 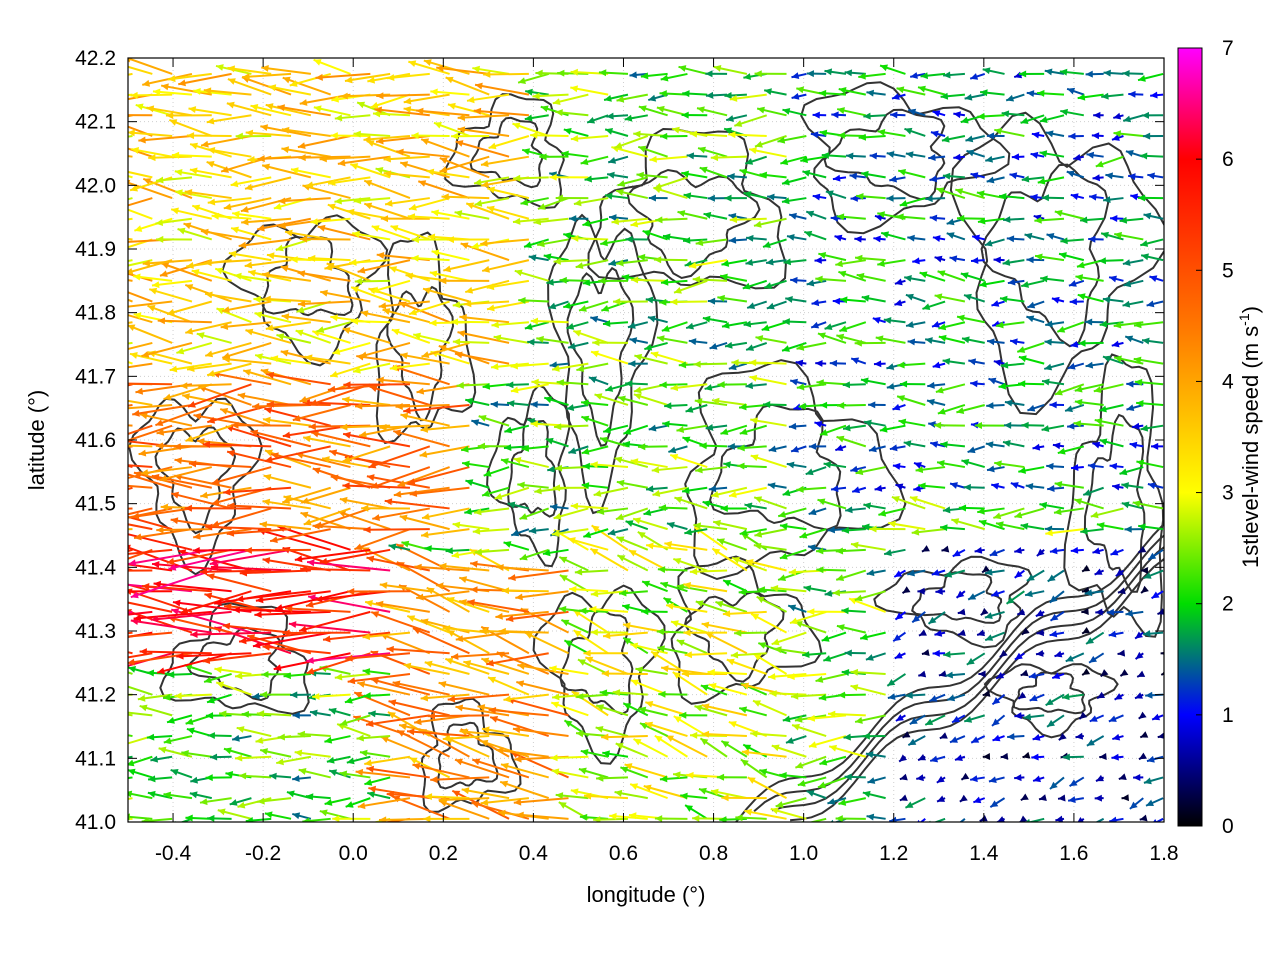 What do you see at coordinates (1228, 381) in the screenshot?
I see `colorbar-tick-label: 4` at bounding box center [1228, 381].